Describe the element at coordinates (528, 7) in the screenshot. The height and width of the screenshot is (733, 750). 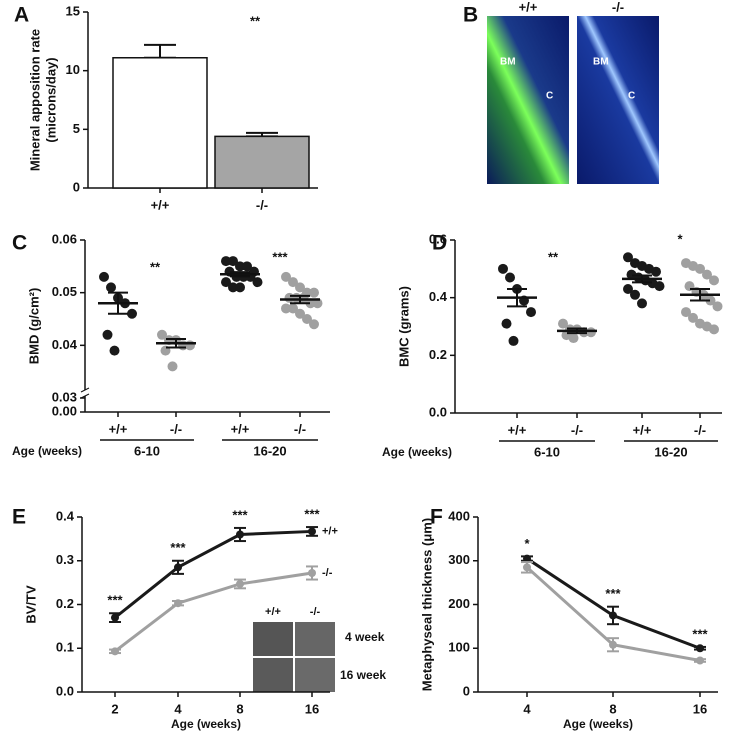
I see `column-label: +/+` at that location.